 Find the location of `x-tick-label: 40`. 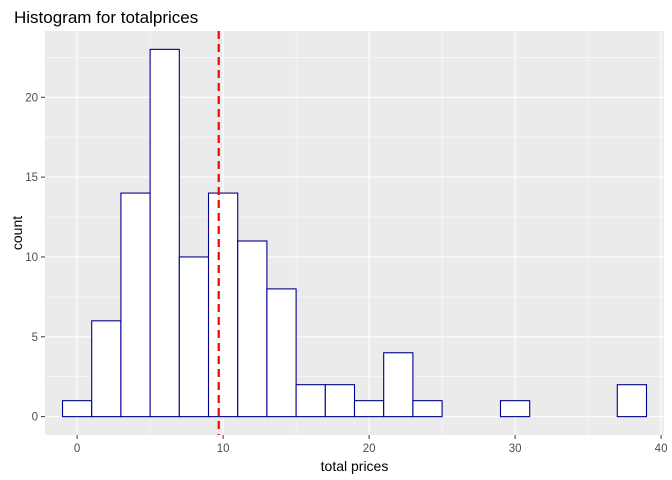

x-tick-label: 40 is located at coordinates (661, 449).